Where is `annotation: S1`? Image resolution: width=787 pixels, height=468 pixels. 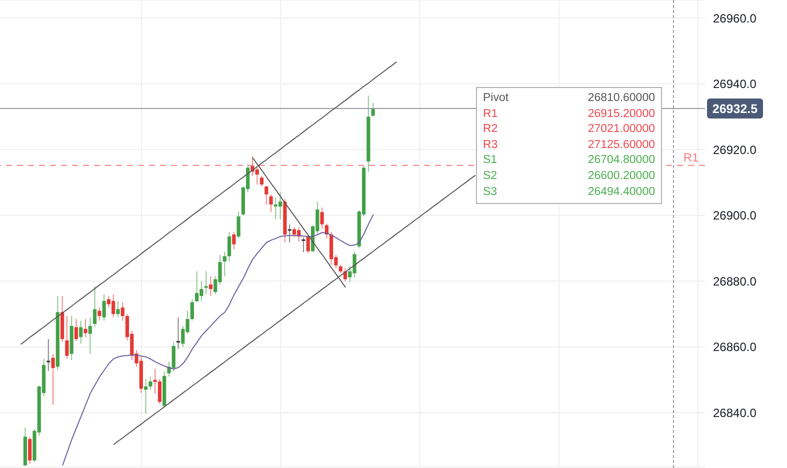
annotation: S1 is located at coordinates (490, 160).